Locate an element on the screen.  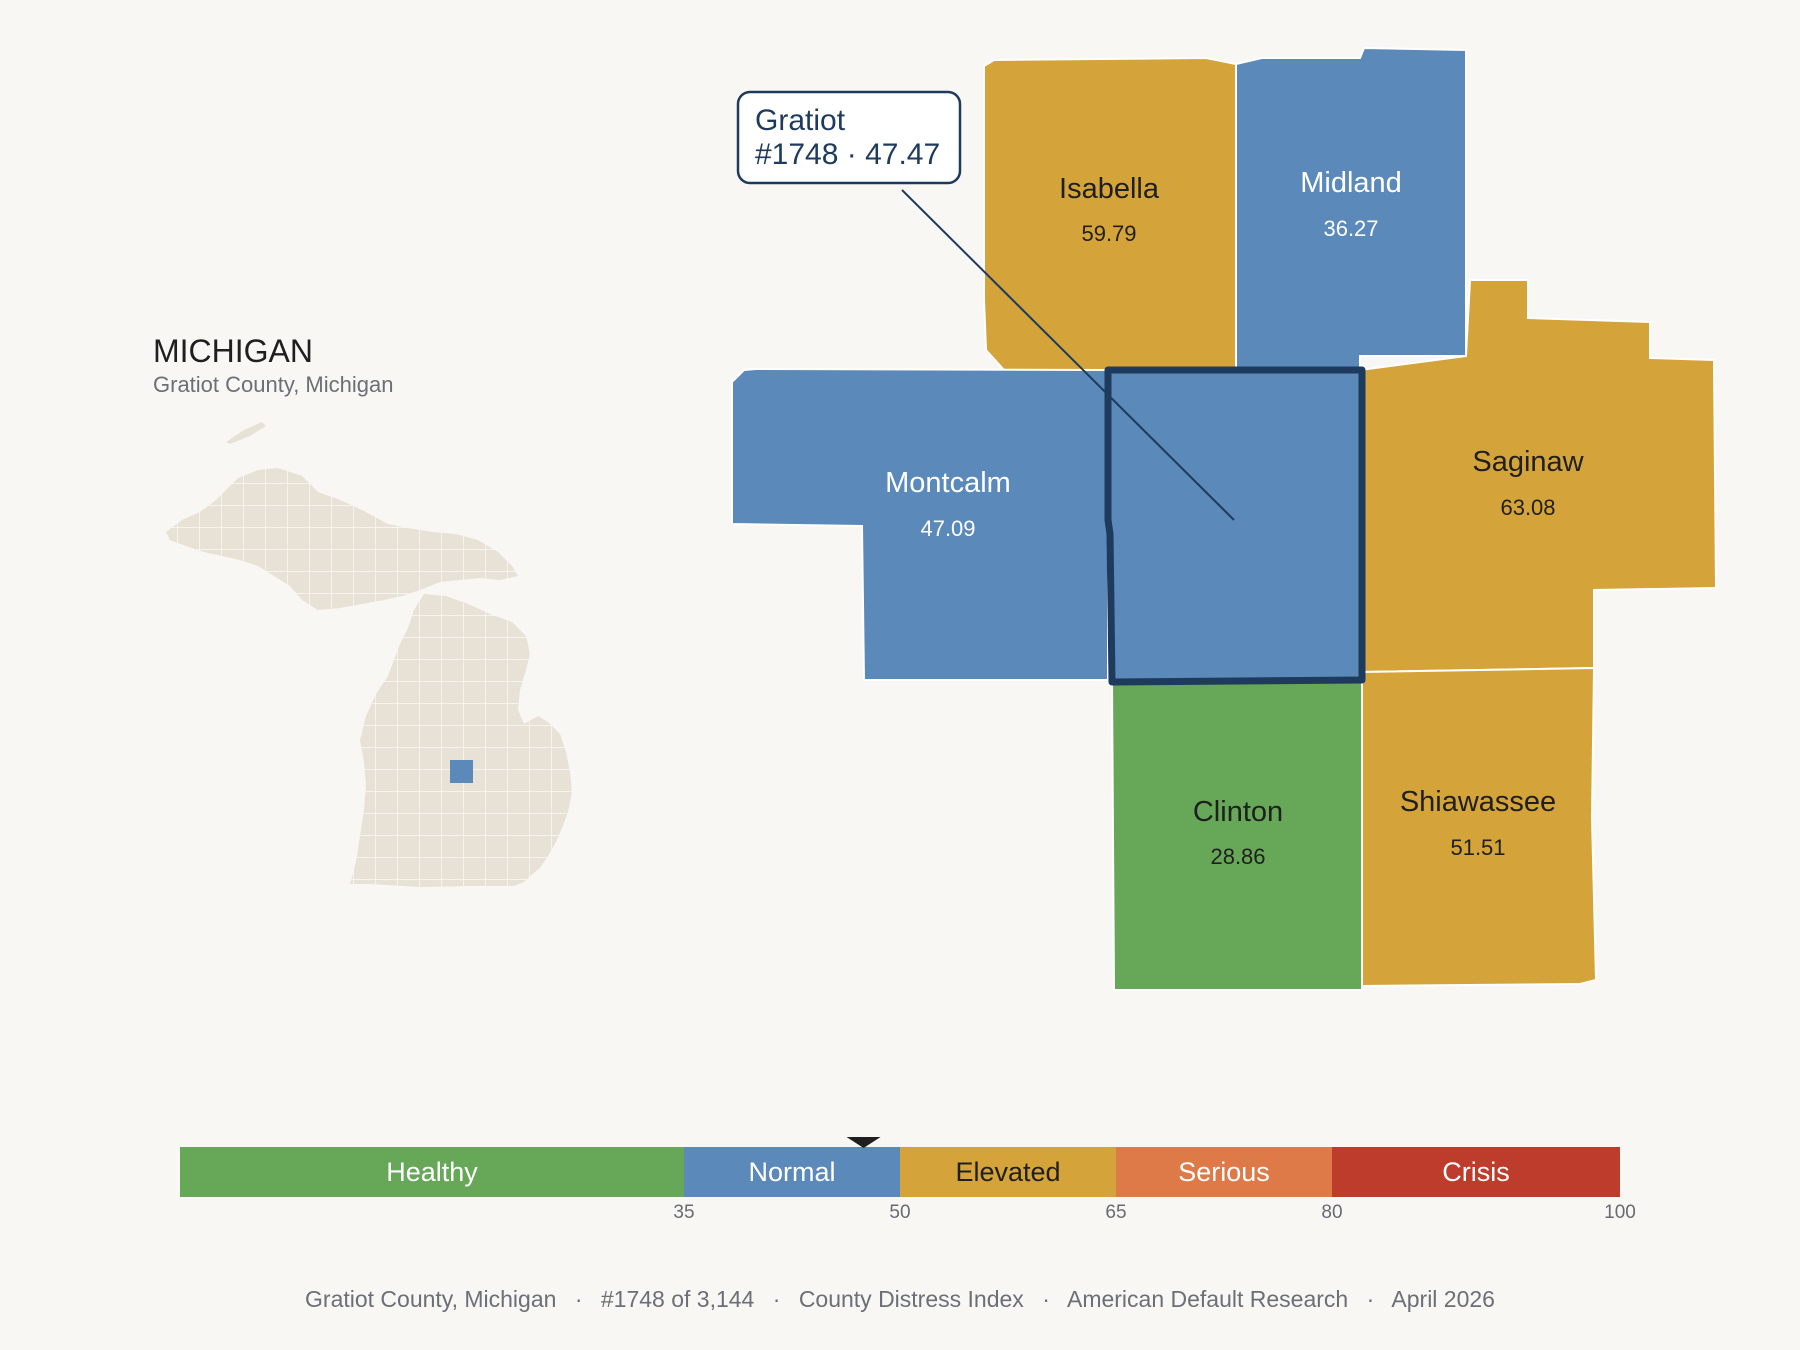
county-label-midland: Midland 36.27 is located at coordinates (1351, 204).